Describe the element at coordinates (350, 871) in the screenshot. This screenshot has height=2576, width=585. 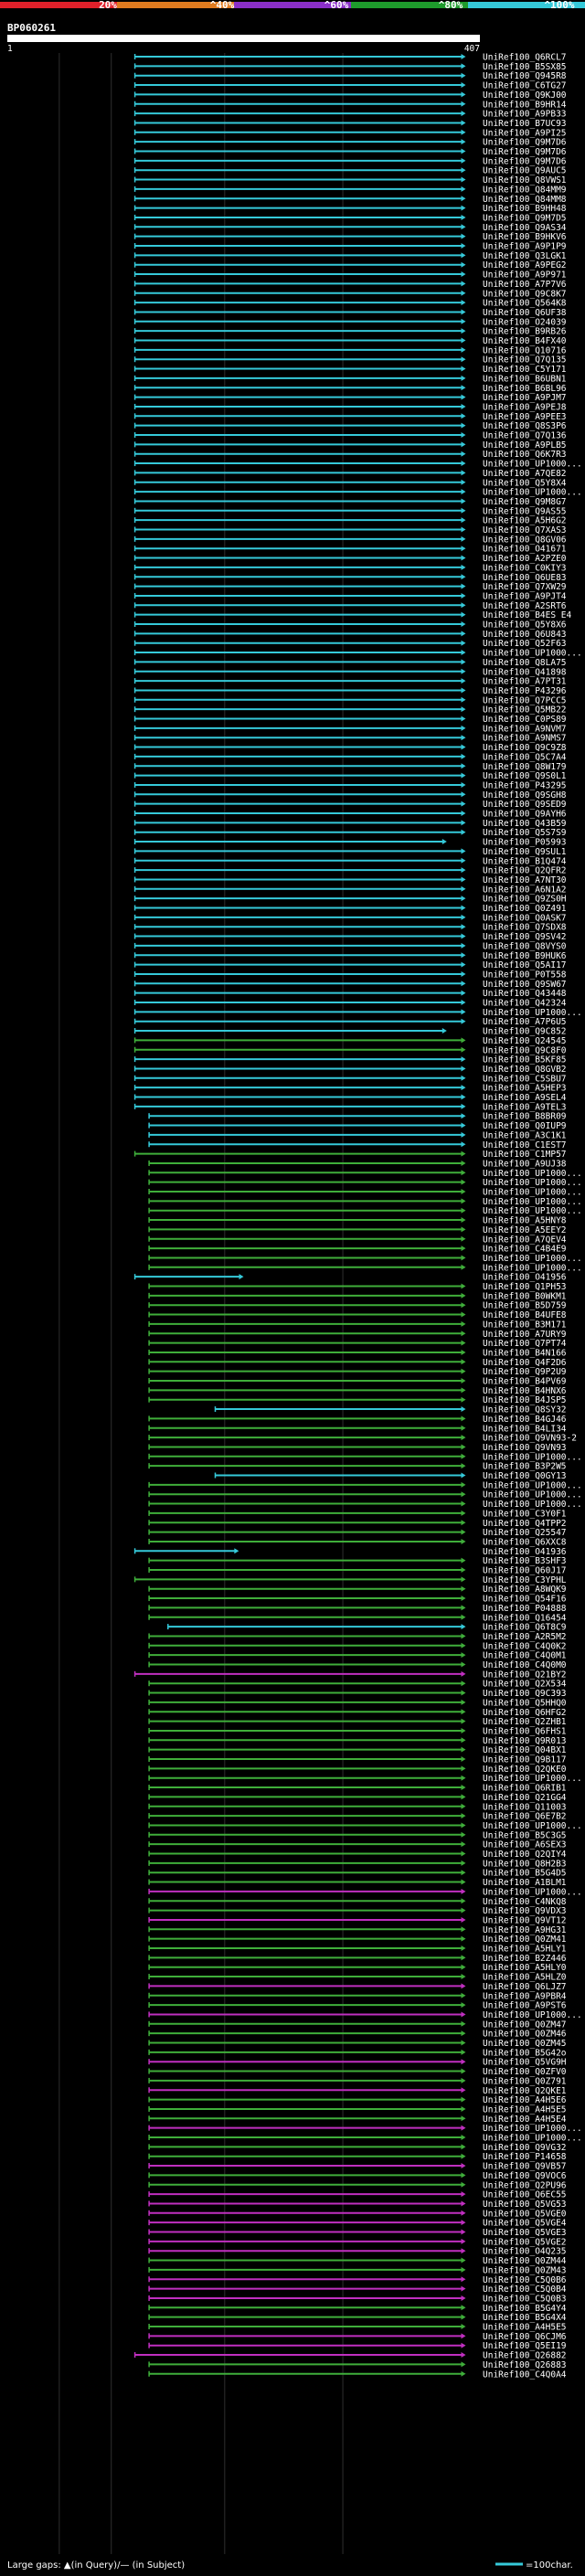
I see `hit-row: UniRef100_Q2QFR2` at that location.